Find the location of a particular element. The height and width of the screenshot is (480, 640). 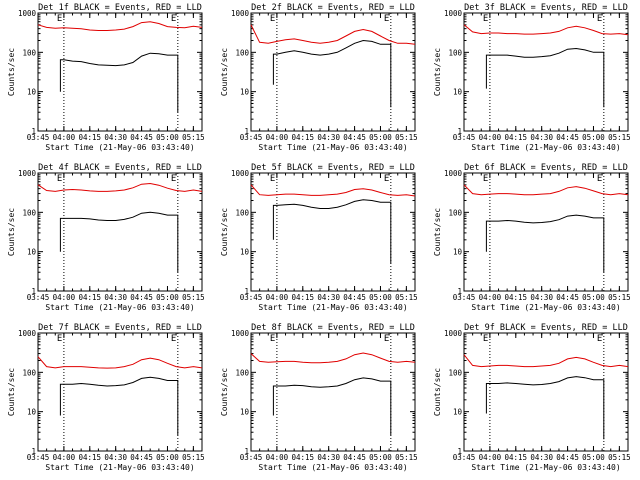

panel-title: Det 7f BLACK = Events, RED = LLD is located at coordinates (120, 328).